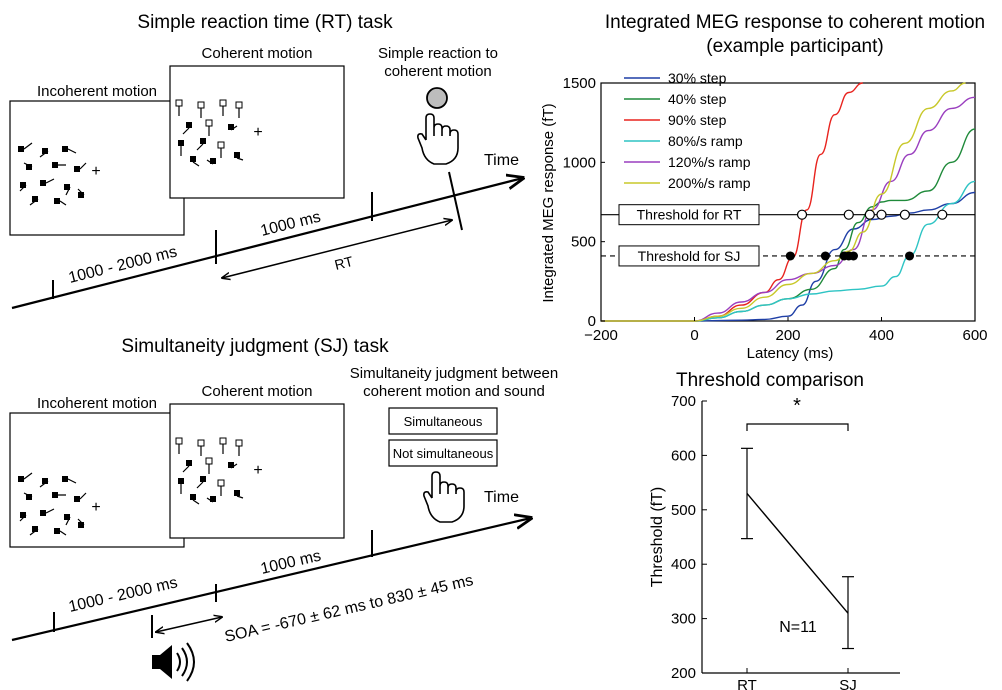 This screenshot has width=1002, height=690. I want to click on rt-reaction-label-2: coherent motion, so click(438, 71).